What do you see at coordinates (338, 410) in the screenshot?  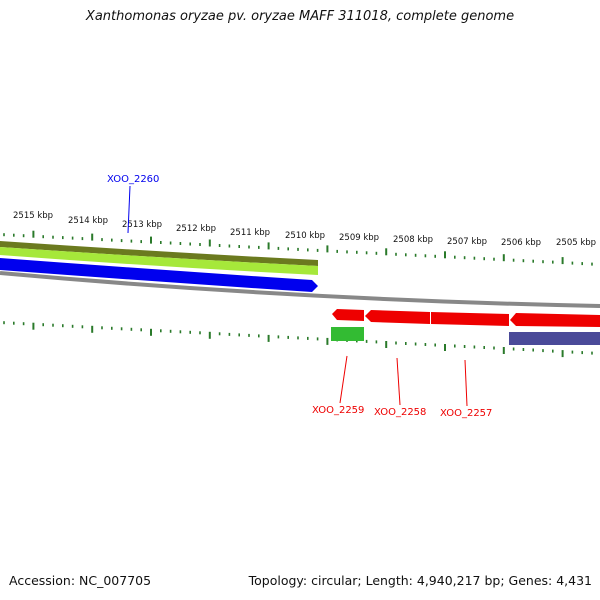 I see `label-xoo-2259: XOO_2259` at bounding box center [338, 410].